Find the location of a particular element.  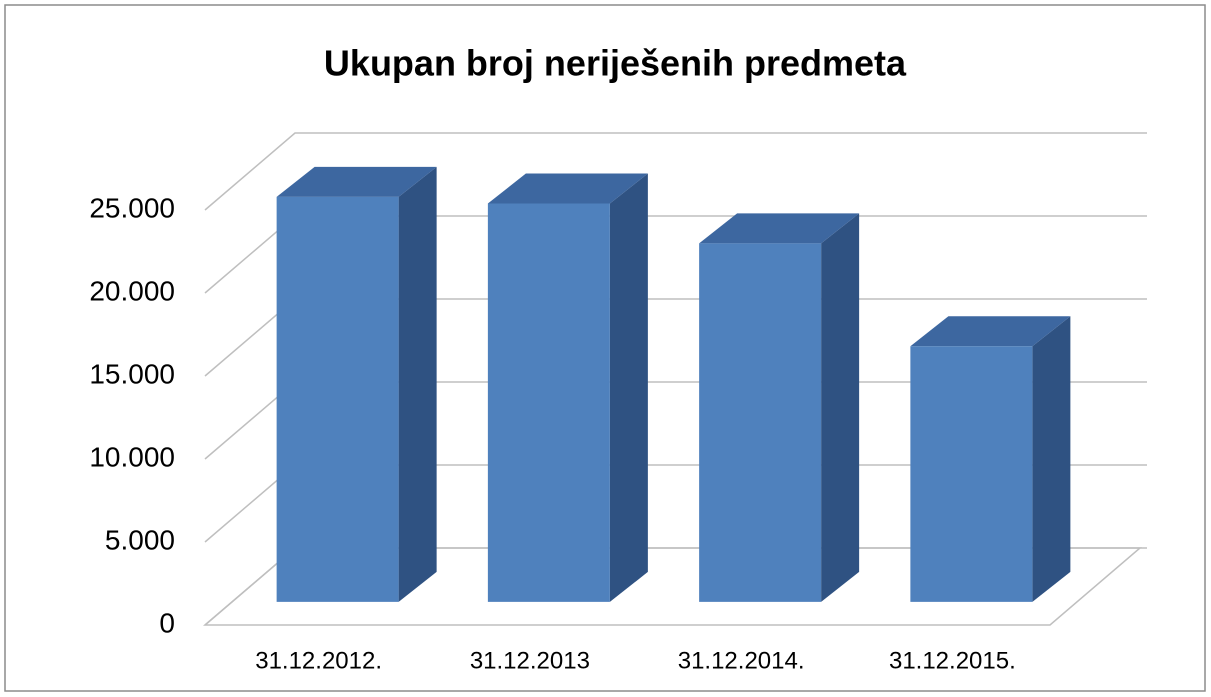

grid-line is located at coordinates (675, 171).